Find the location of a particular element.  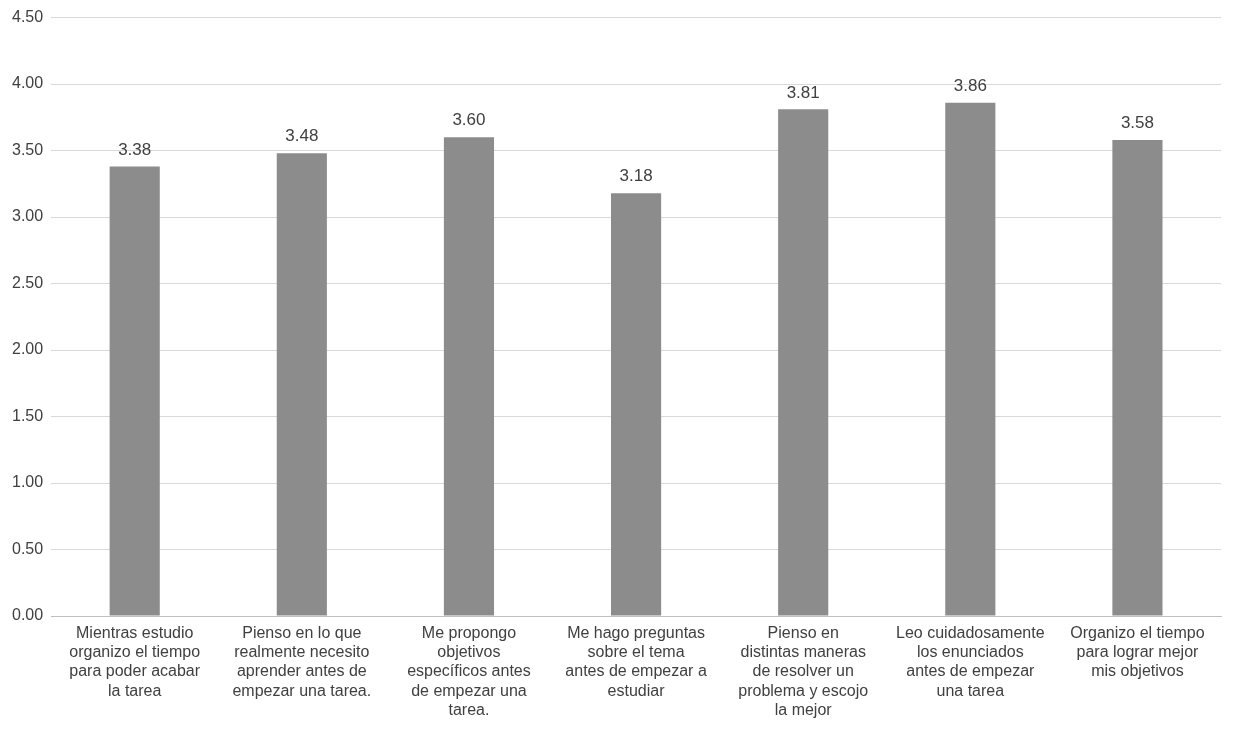

data-label: 3.18 is located at coordinates (636, 176).